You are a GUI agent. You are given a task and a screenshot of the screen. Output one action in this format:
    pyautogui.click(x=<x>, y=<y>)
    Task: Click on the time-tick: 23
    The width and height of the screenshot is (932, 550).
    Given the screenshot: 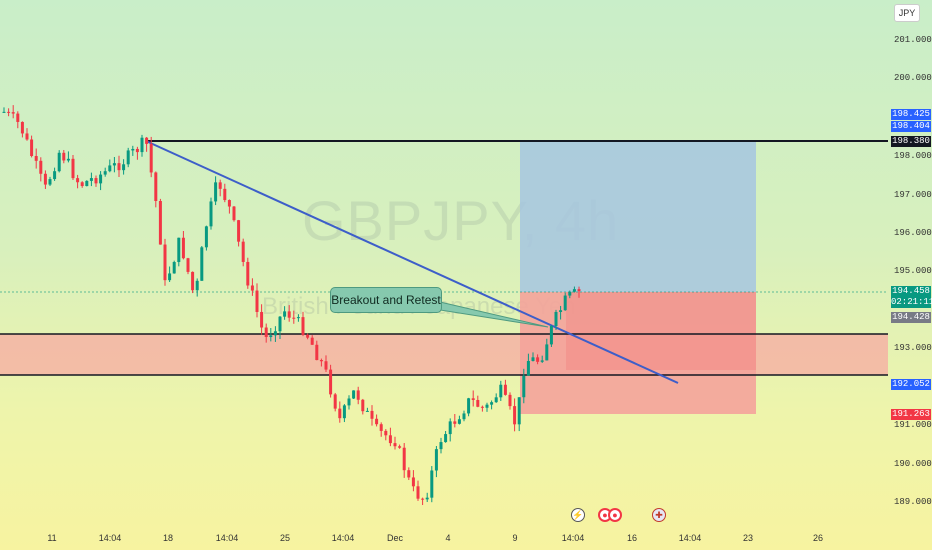 What is the action you would take?
    pyautogui.click(x=748, y=538)
    